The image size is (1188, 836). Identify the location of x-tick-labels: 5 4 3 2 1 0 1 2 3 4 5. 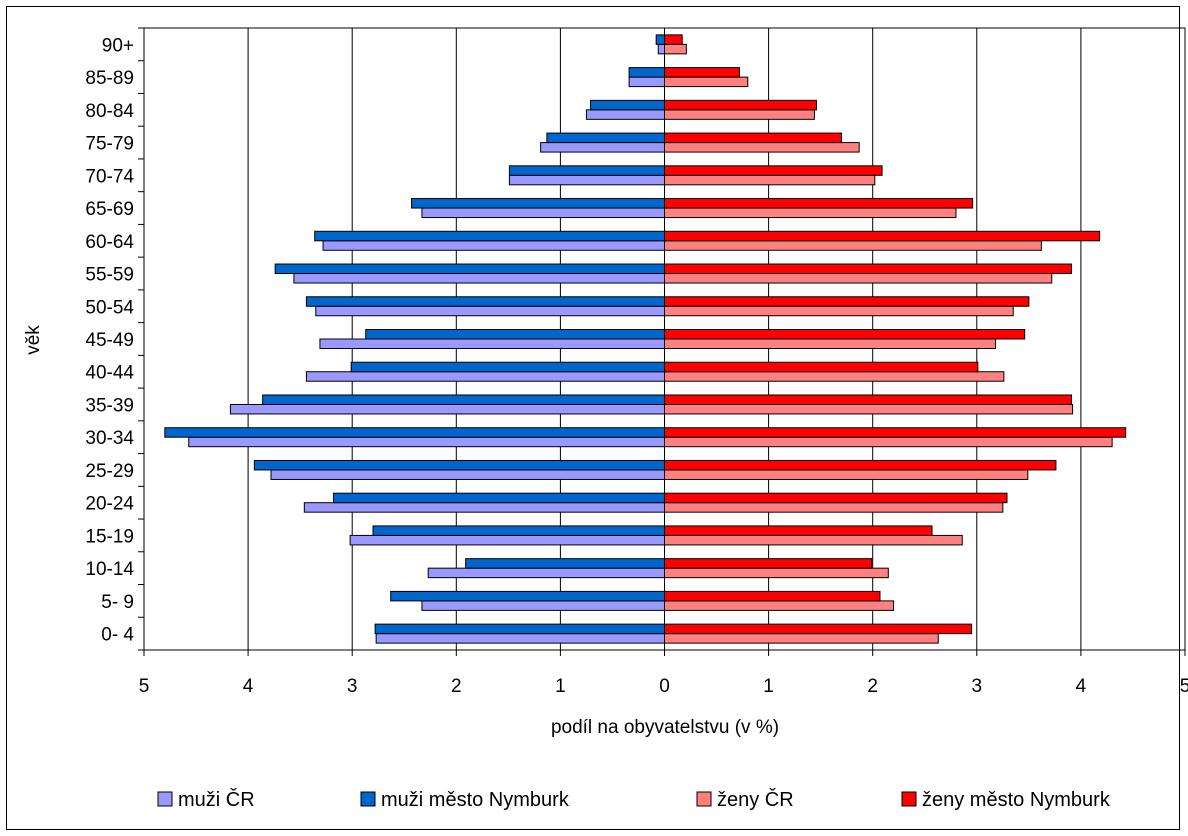
(663, 686).